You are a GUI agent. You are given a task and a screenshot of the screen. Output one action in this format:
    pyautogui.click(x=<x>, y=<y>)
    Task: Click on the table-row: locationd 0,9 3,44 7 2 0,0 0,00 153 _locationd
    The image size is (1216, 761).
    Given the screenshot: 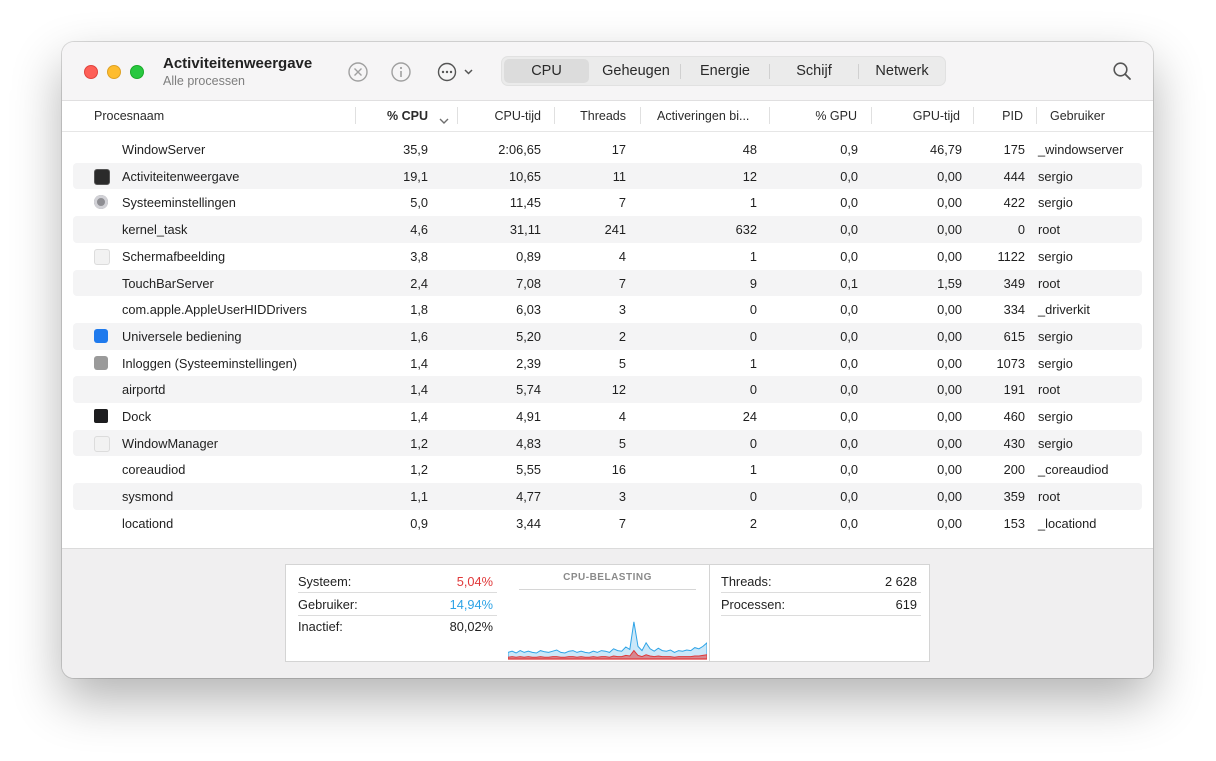 What is the action you would take?
    pyautogui.click(x=607, y=523)
    